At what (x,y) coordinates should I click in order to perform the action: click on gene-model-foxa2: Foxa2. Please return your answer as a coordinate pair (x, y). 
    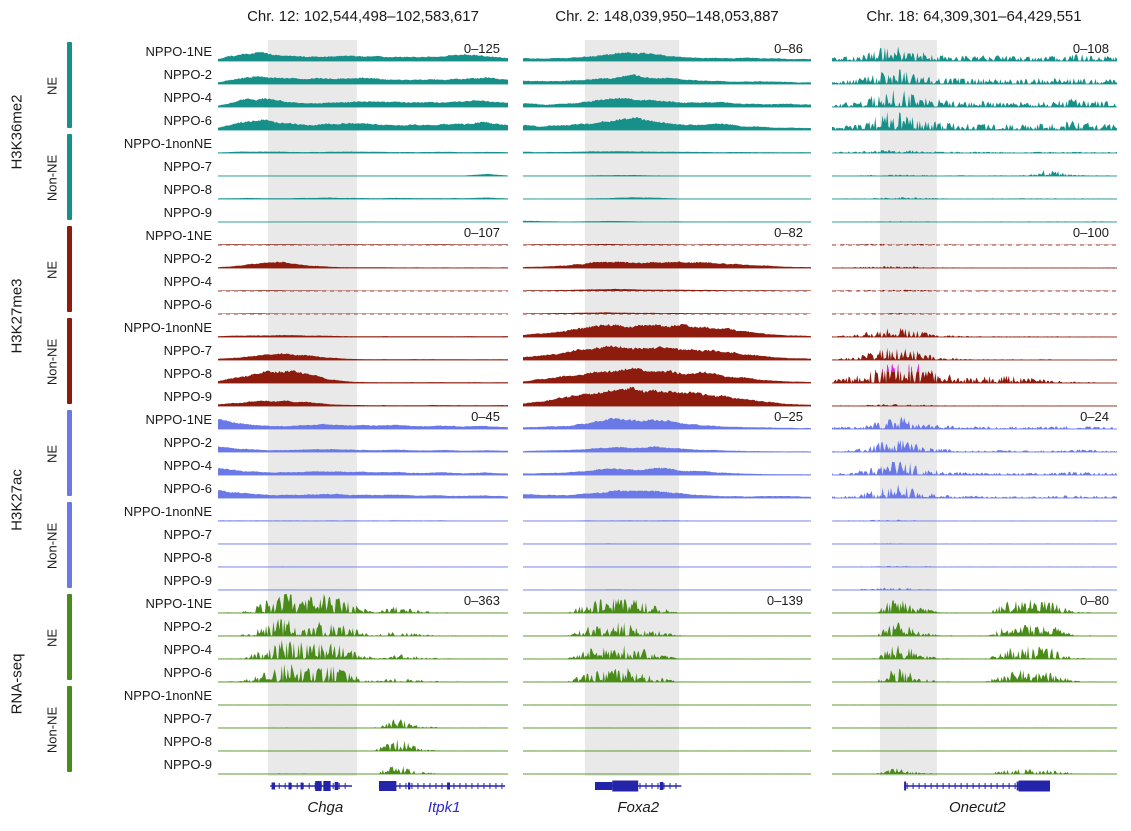
    Looking at the image, I should click on (638, 798).